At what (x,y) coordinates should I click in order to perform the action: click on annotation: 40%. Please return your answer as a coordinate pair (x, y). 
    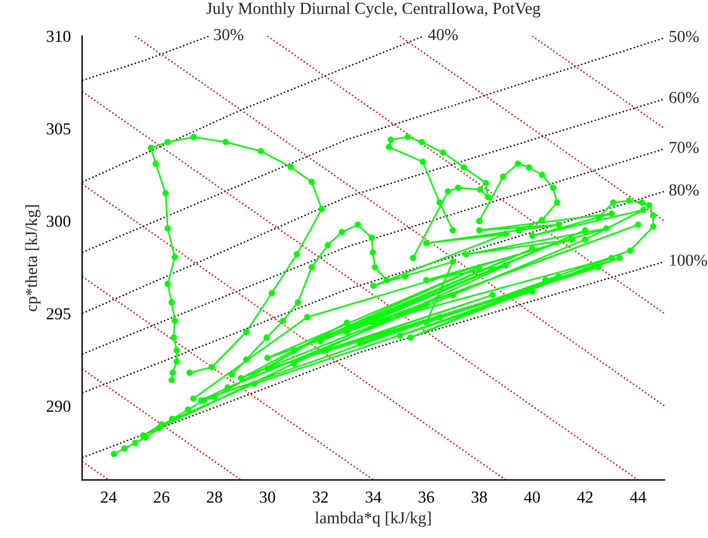
    Looking at the image, I should click on (443, 34).